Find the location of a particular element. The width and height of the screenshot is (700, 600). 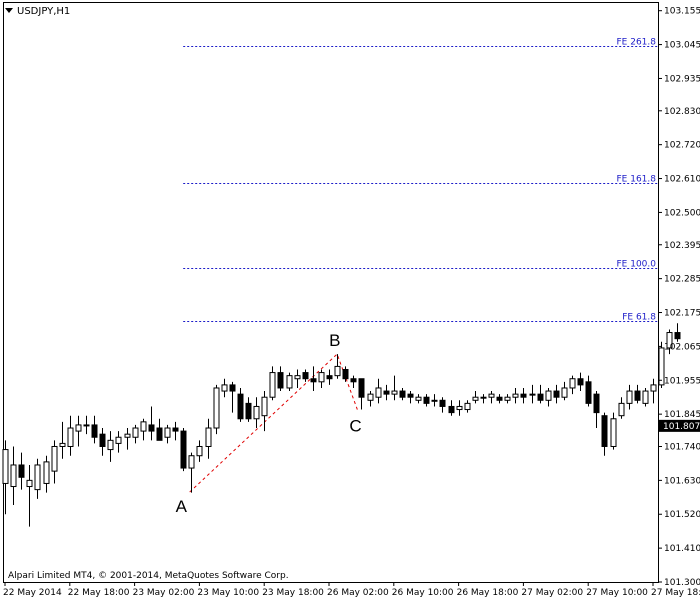

y-tick-label: 101.300 is located at coordinates (682, 583).